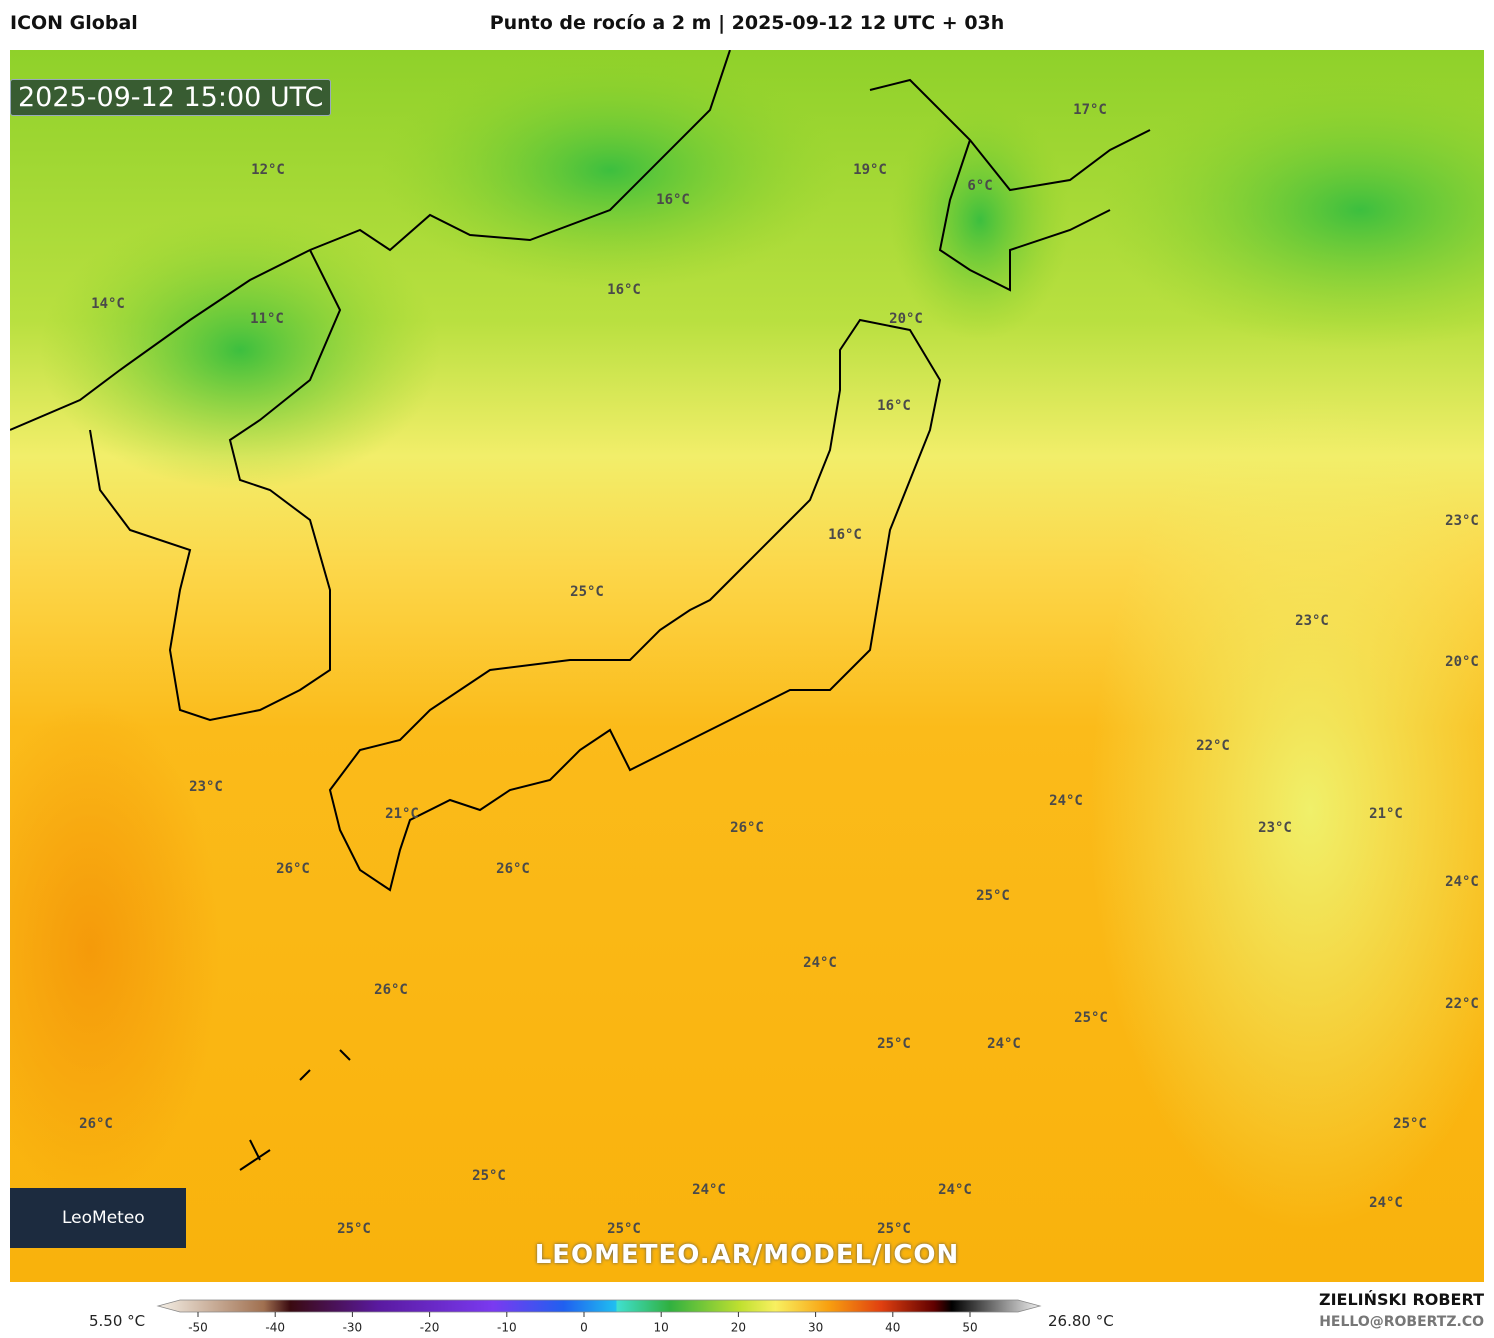 The image size is (1494, 1338). What do you see at coordinates (1401, 1299) in the screenshot?
I see `author: ZIELIŃSKI ROBERT` at bounding box center [1401, 1299].